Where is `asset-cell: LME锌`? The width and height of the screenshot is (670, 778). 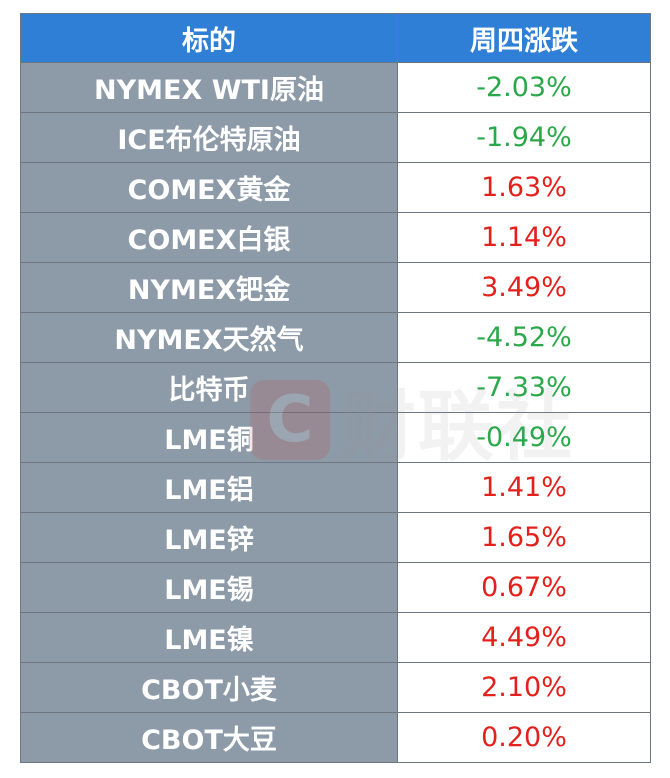
asset-cell: LME锌 is located at coordinates (209, 537).